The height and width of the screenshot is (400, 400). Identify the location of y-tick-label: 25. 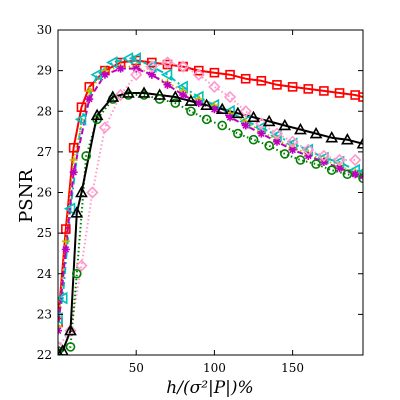
(44, 233).